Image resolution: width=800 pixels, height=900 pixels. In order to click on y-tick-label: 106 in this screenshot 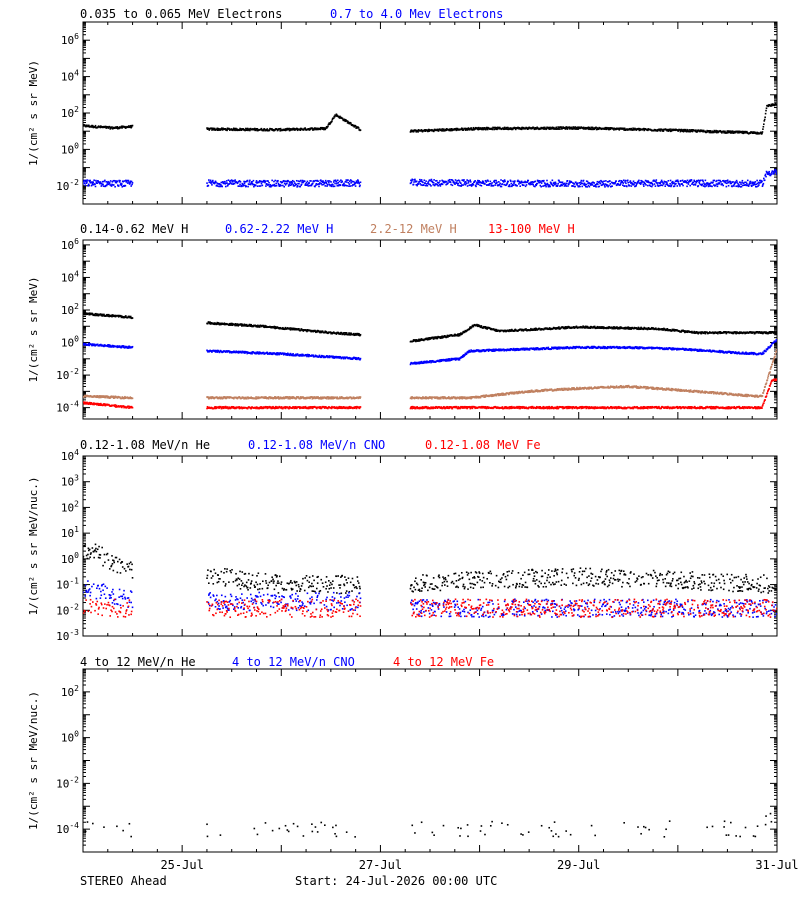, I will do `click(70, 244)`.